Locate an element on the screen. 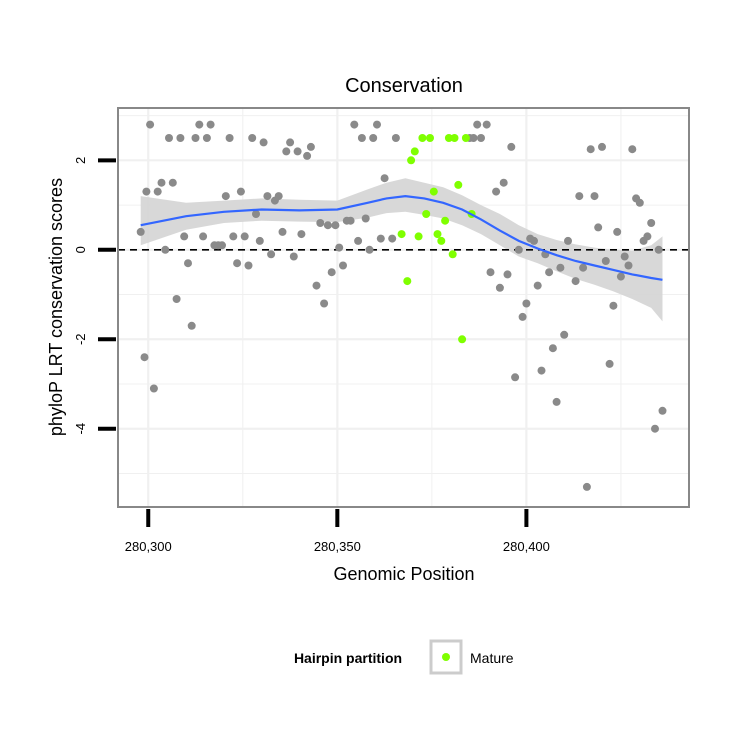 The width and height of the screenshot is (750, 755). y-axis-label: phyloP LRT conservation scores is located at coordinates (56, 307).